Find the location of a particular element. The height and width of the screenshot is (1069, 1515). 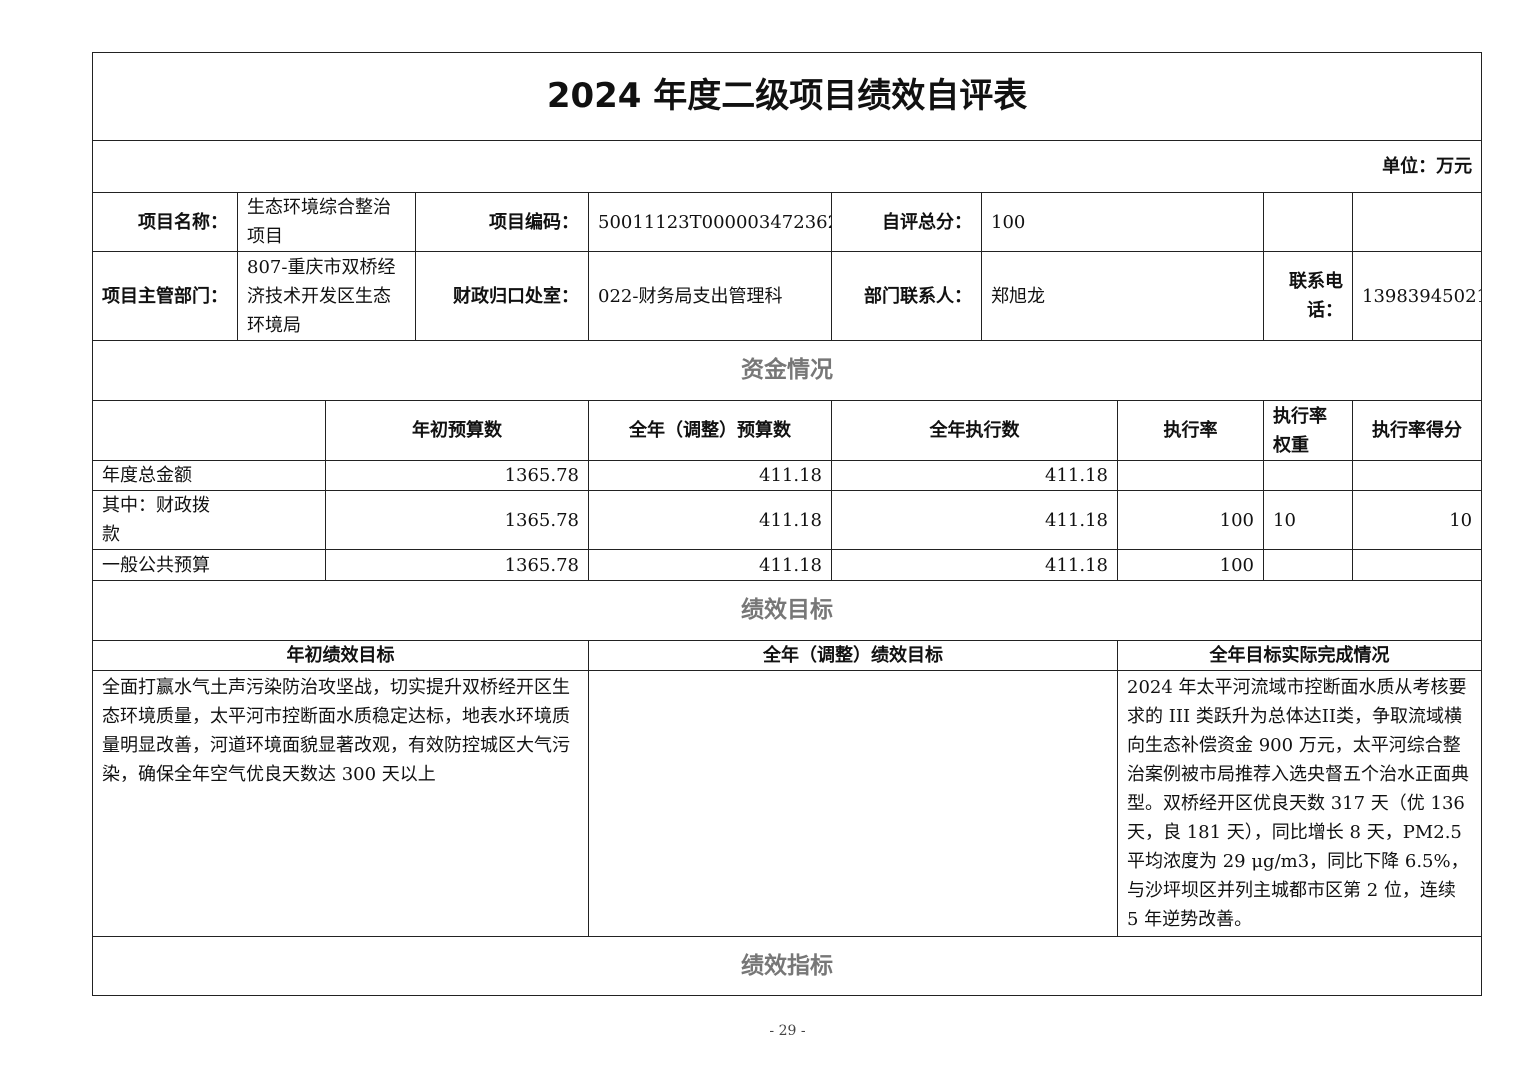

funding-row: 一般公共预算 1365.78 411.18 411.18 100 is located at coordinates (787, 565).